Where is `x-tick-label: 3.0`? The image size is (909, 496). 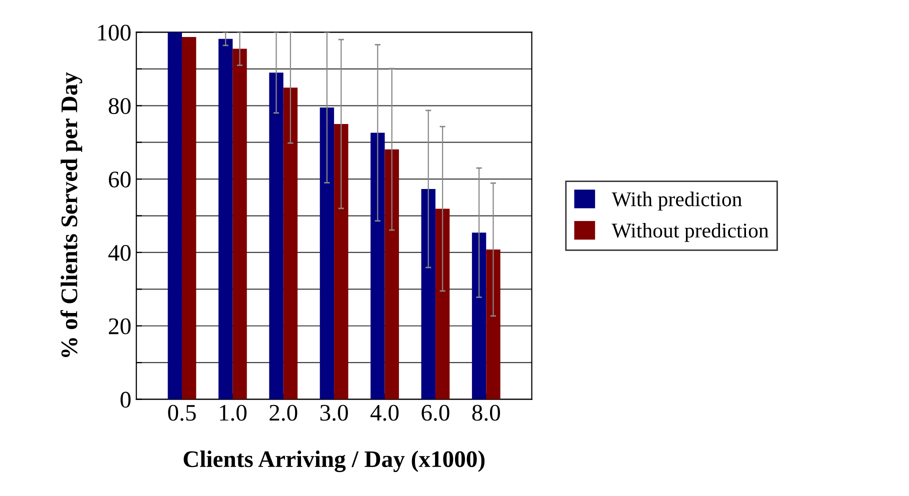 x-tick-label: 3.0 is located at coordinates (334, 412).